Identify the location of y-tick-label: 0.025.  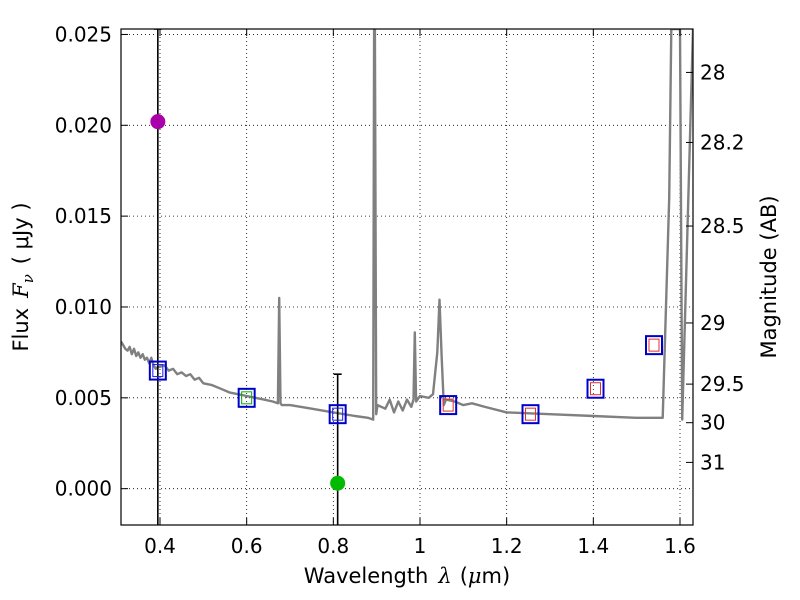
(83, 34).